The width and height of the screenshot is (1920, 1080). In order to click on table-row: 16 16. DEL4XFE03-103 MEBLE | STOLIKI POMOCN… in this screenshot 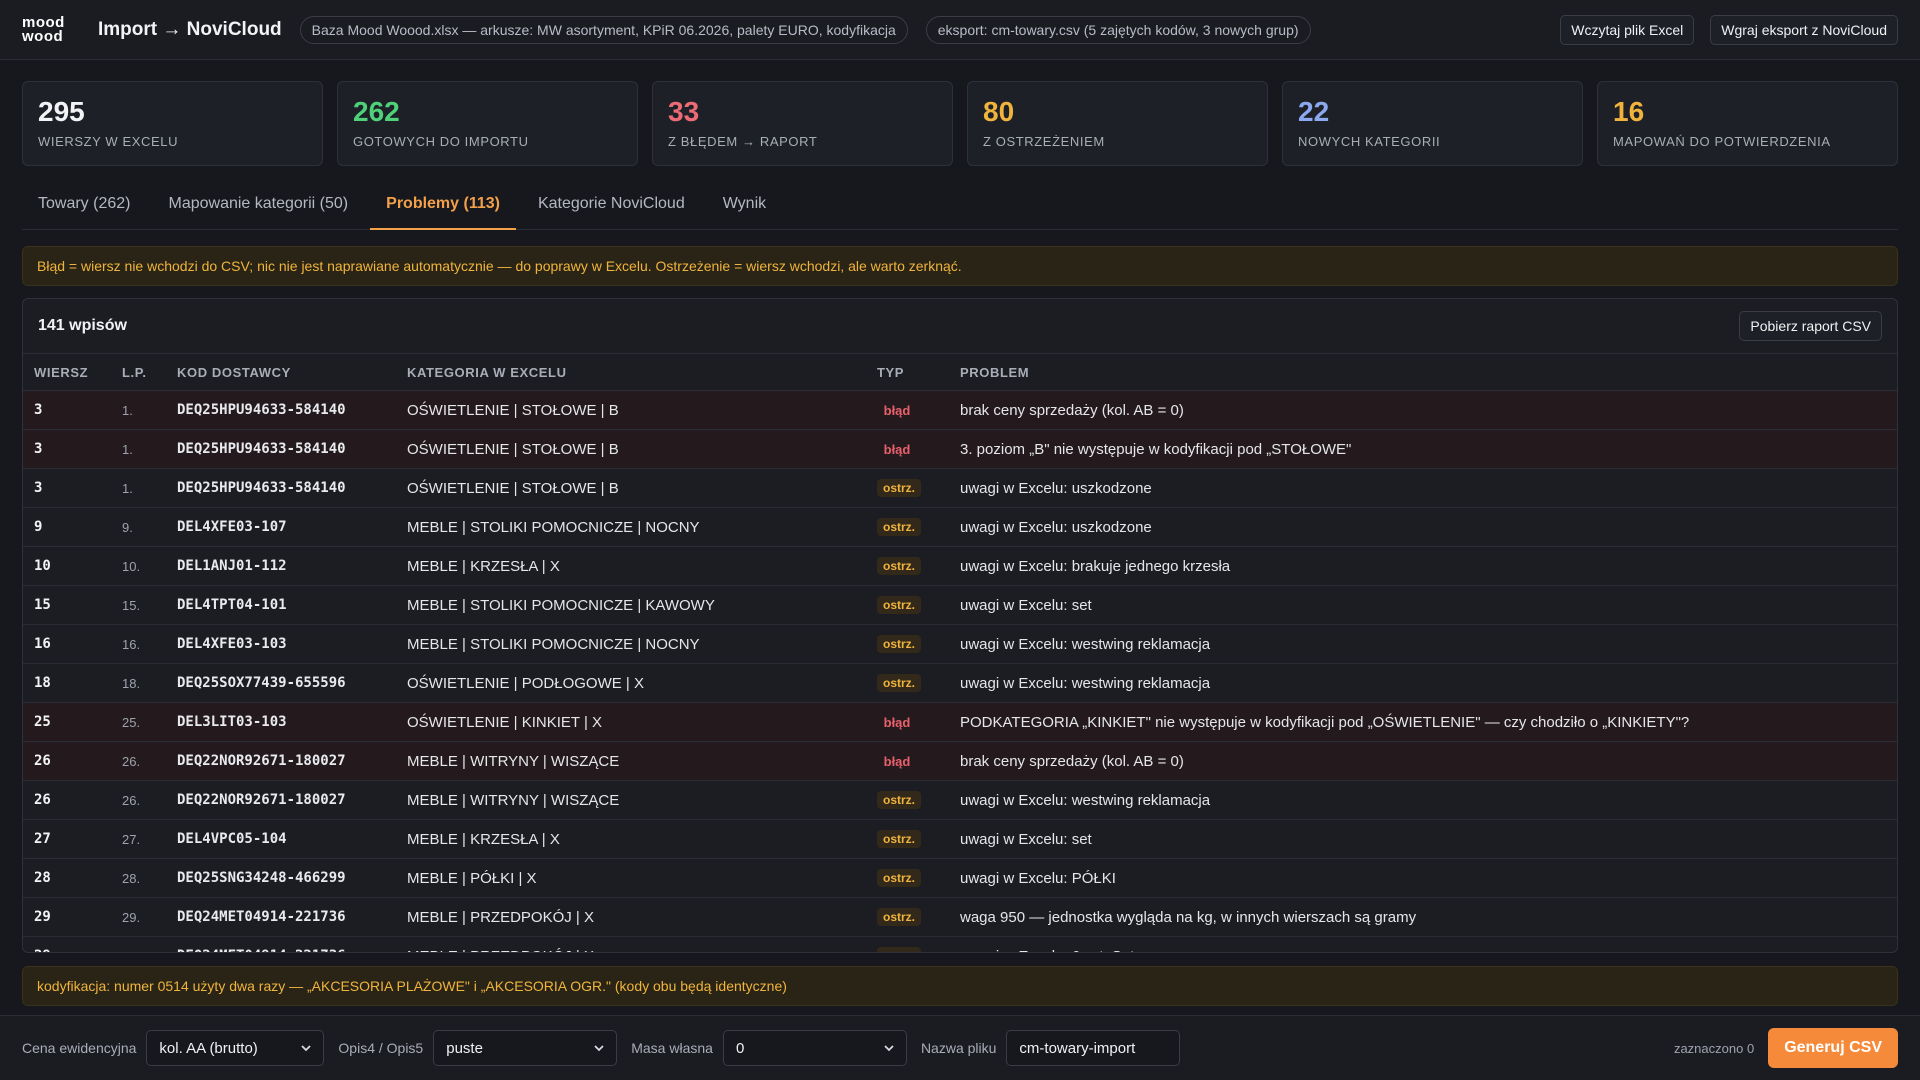, I will do `click(960, 644)`.